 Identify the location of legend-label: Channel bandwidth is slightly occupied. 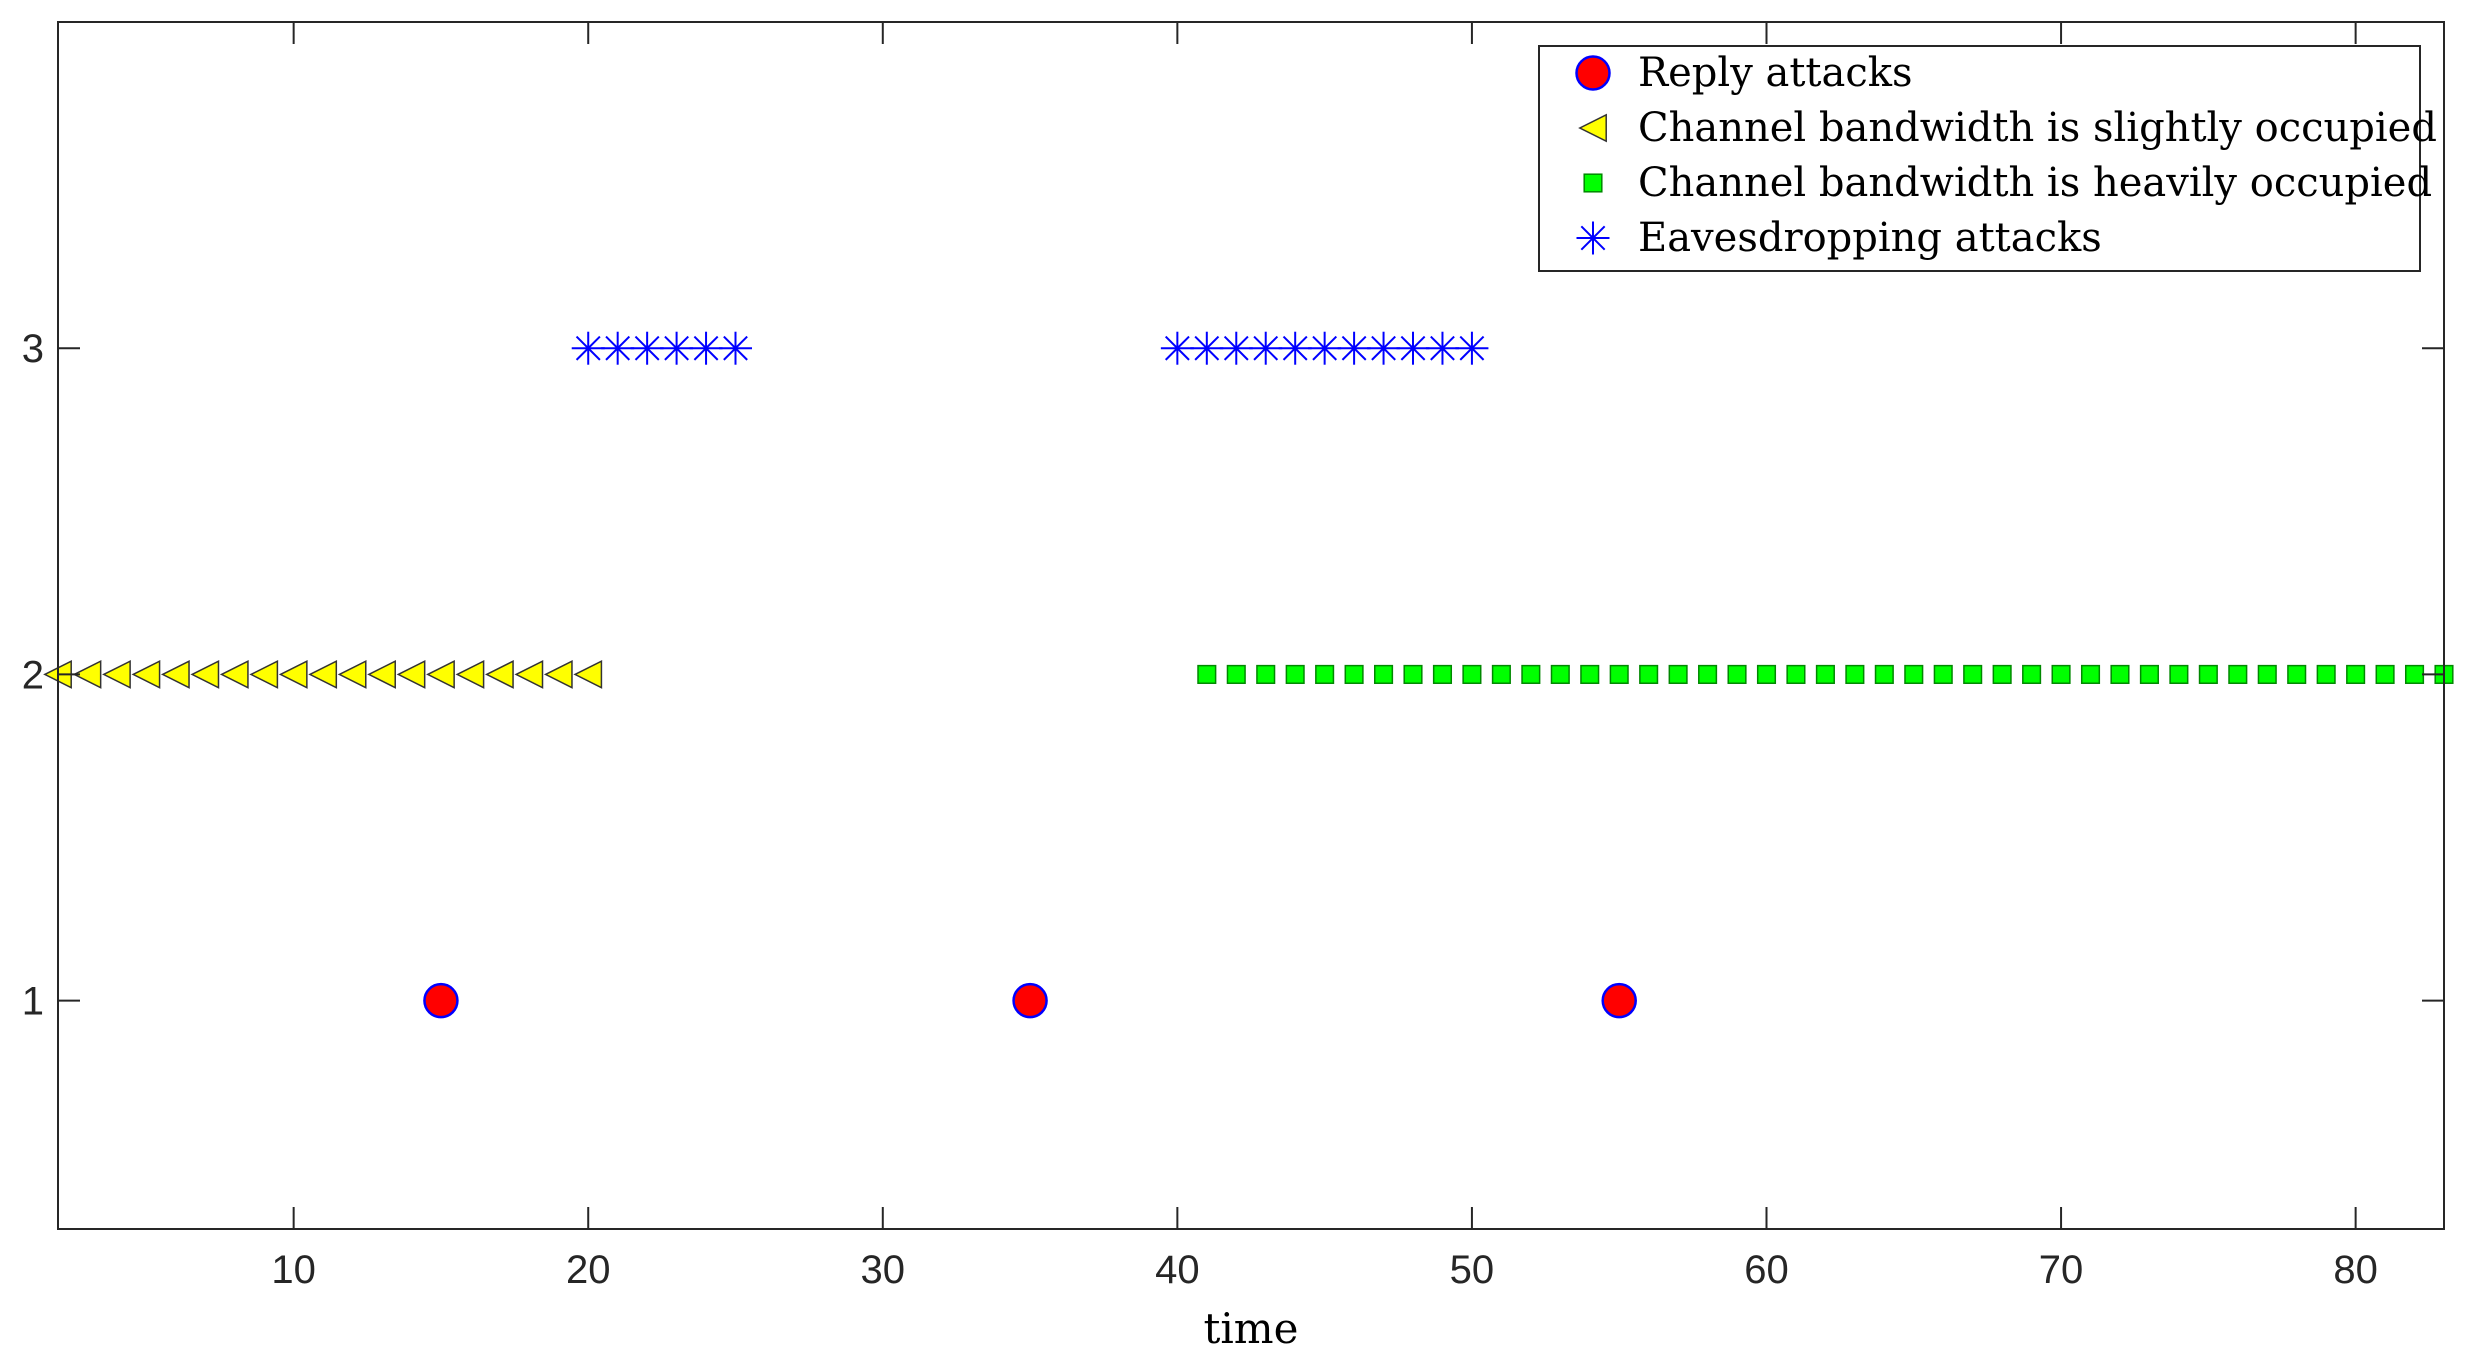
(2037, 128).